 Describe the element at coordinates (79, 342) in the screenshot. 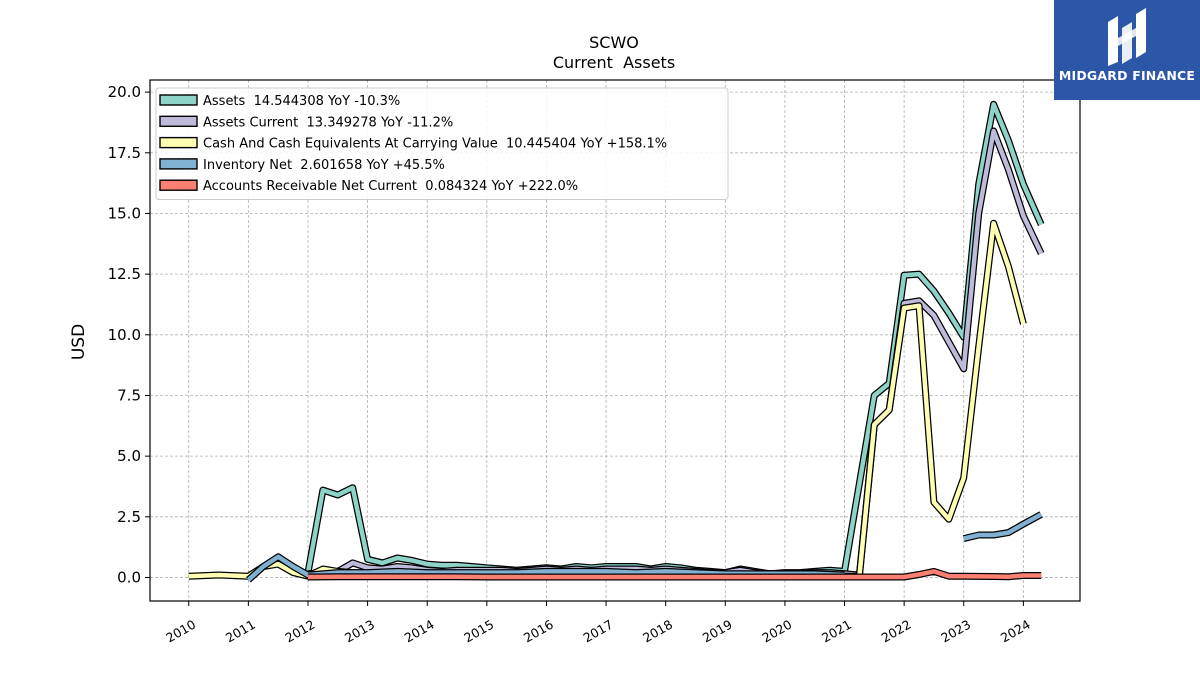

I see `y-axis-label: USD` at that location.